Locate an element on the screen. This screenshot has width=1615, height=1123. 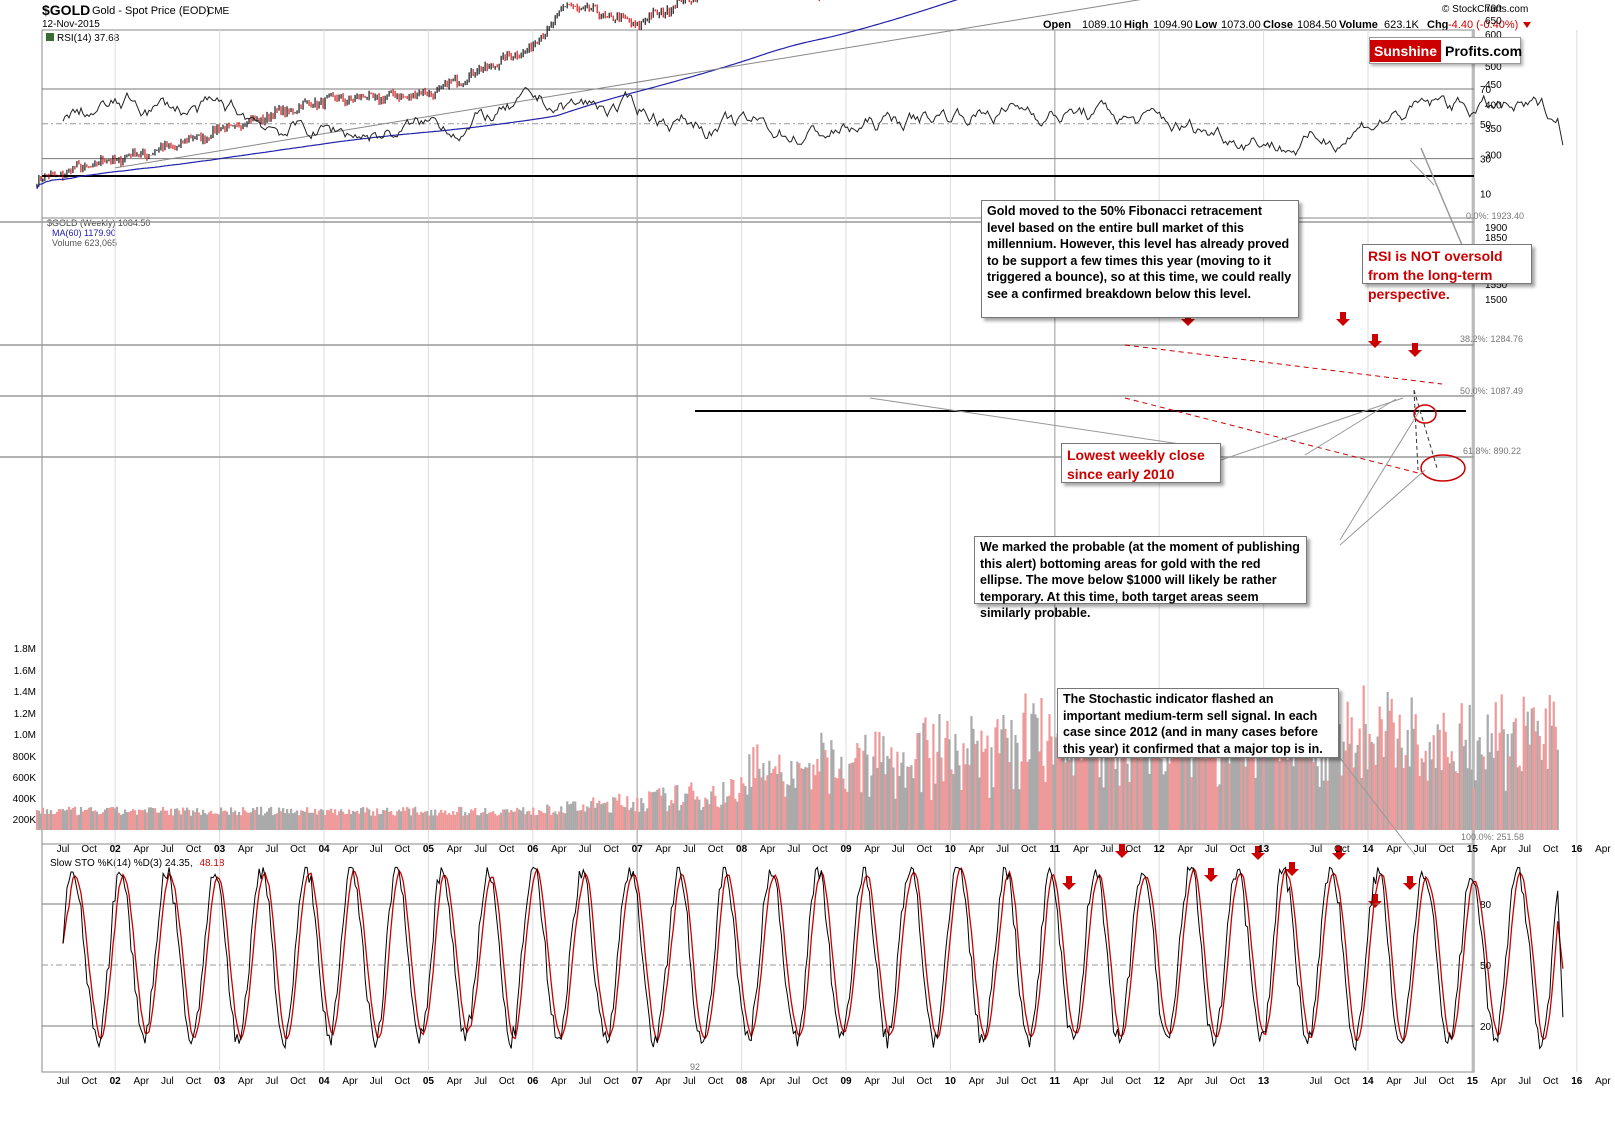
x-axis-label-mid: Jul is located at coordinates (898, 849).